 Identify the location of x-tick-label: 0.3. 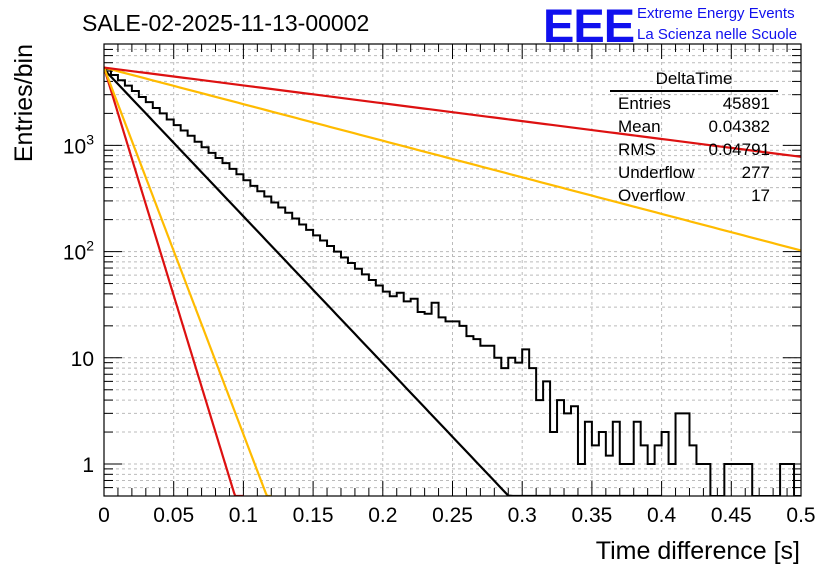
(522, 515).